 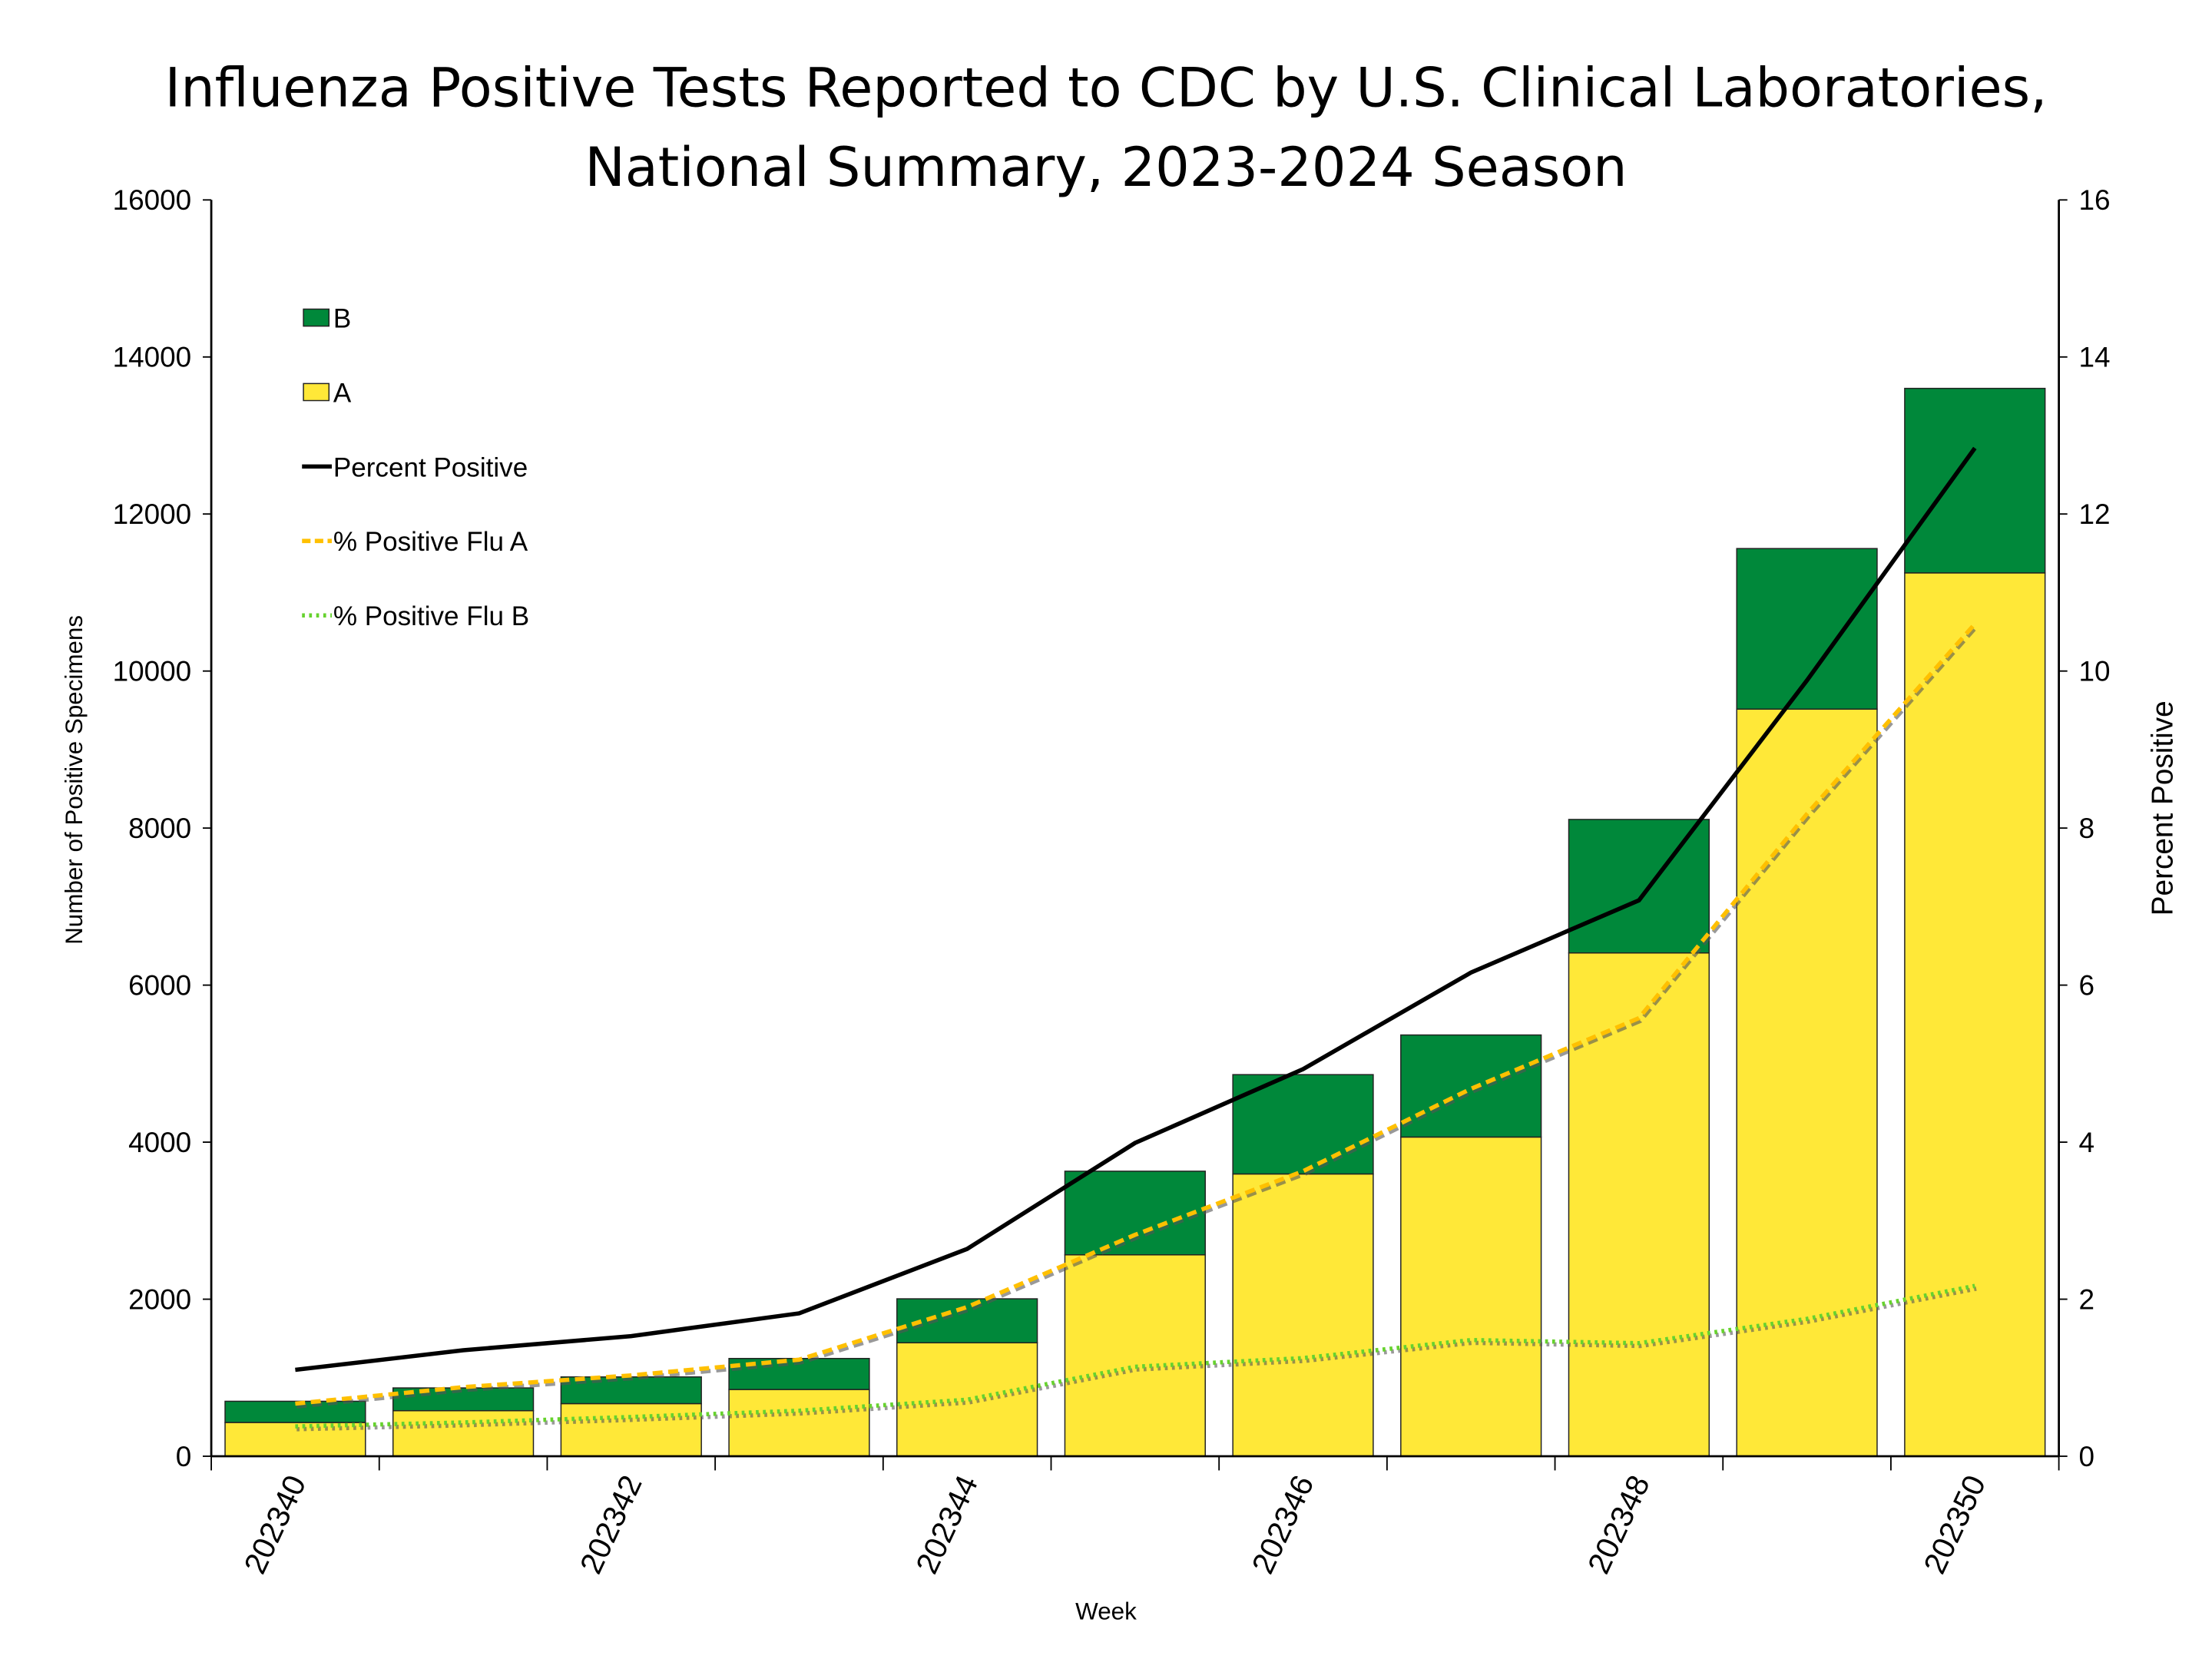 I want to click on y-tick-label: 4000, so click(x=160, y=1142).